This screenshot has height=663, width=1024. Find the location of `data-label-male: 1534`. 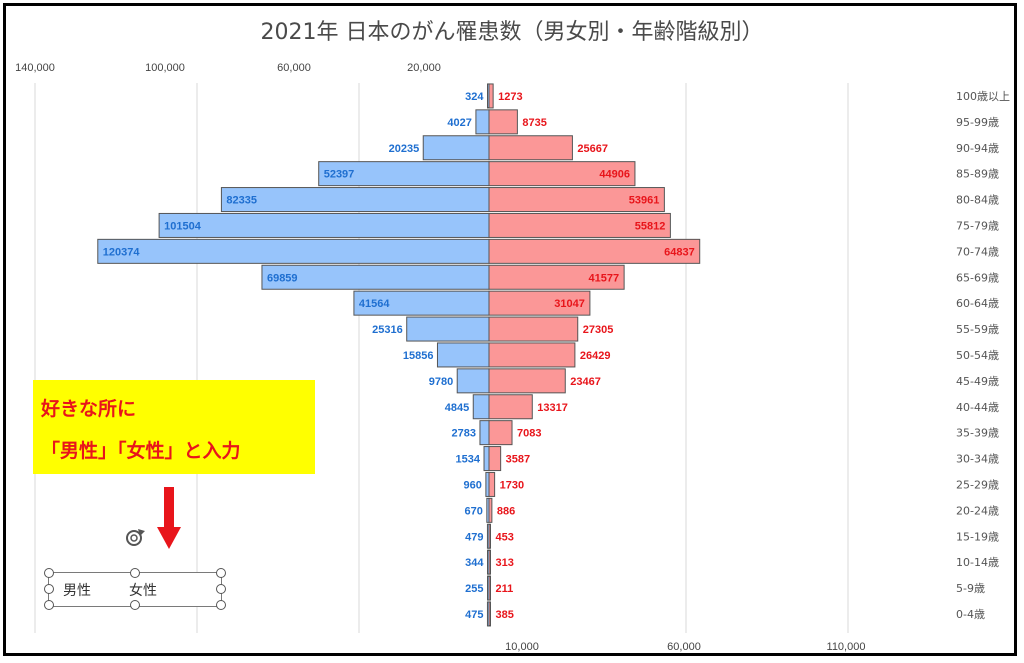

data-label-male: 1534 is located at coordinates (468, 460).